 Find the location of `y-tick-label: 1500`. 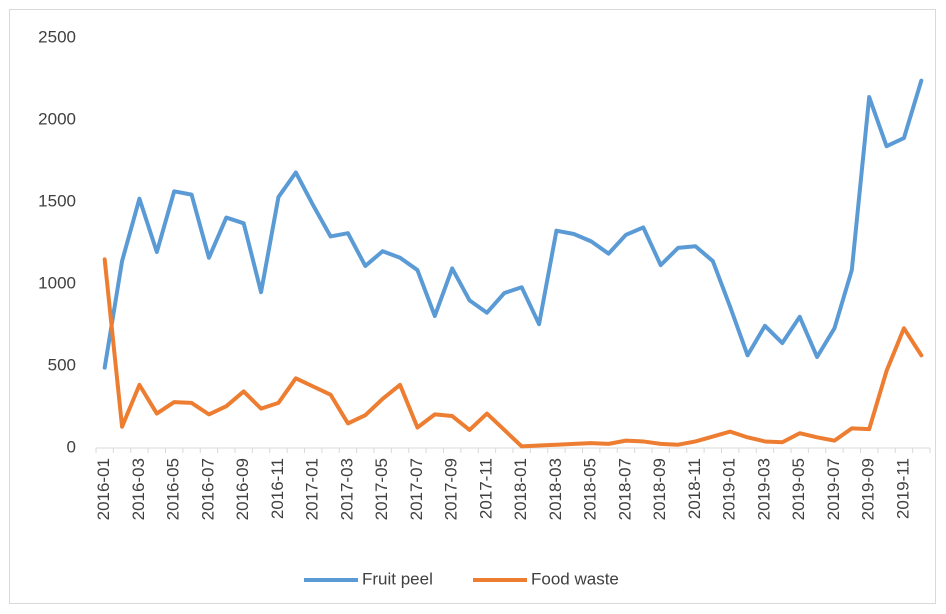

y-tick-label: 1500 is located at coordinates (57, 200).